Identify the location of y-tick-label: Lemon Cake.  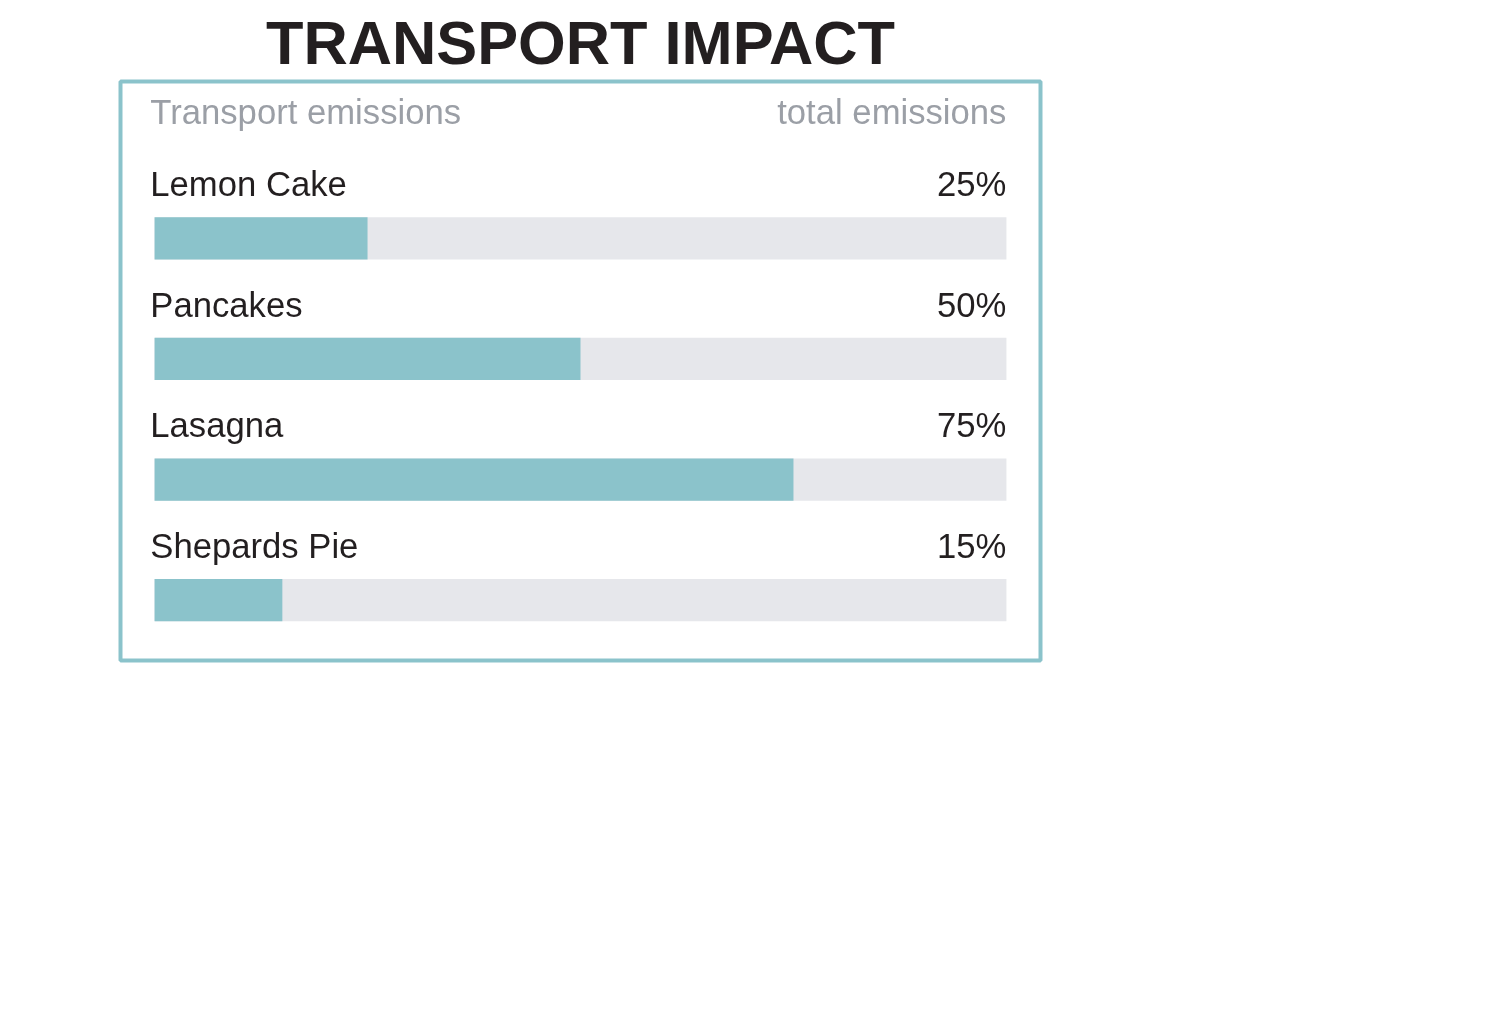
(248, 184).